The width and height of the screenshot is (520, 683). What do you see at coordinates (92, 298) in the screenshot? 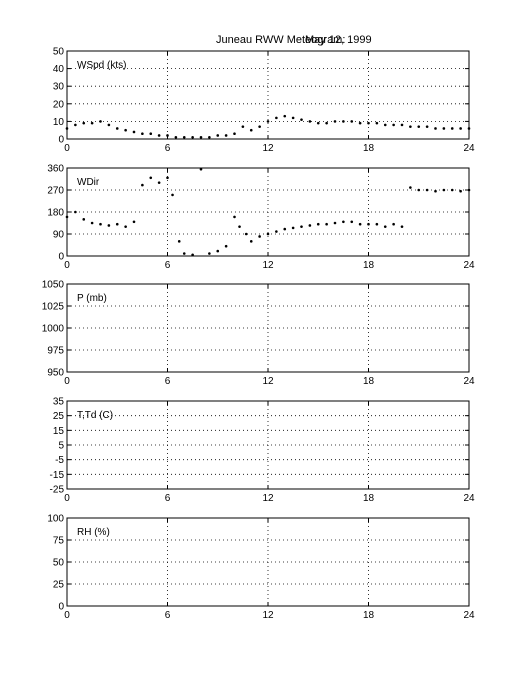
I see `panel-label: P (mb)` at bounding box center [92, 298].